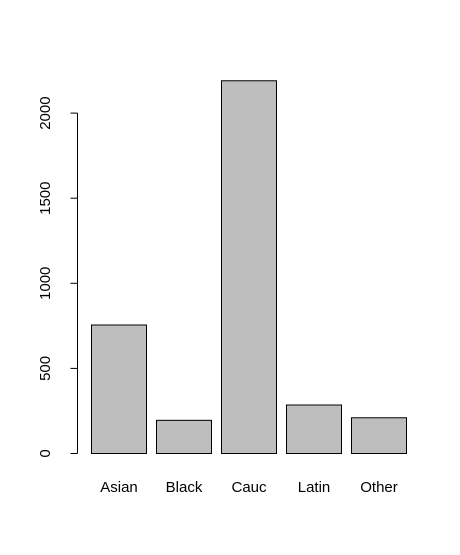 The width and height of the screenshot is (460, 555). Describe the element at coordinates (379, 487) in the screenshot. I see `category-label-other: Other` at that location.